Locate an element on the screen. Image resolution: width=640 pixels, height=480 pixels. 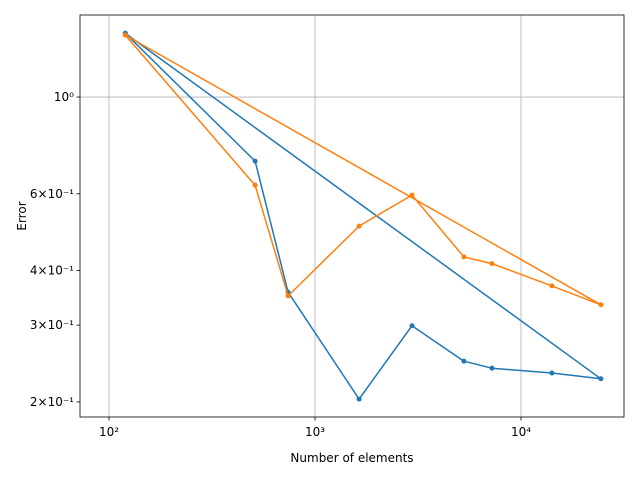
x-tick-label: 10³ is located at coordinates (315, 432).